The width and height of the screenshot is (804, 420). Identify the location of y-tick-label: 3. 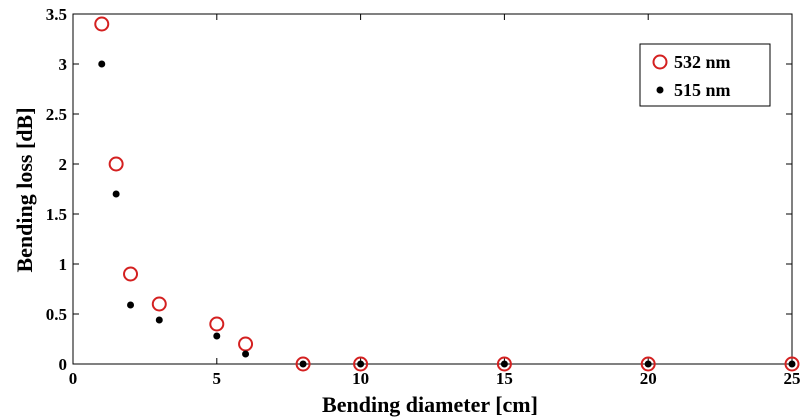
(63, 64).